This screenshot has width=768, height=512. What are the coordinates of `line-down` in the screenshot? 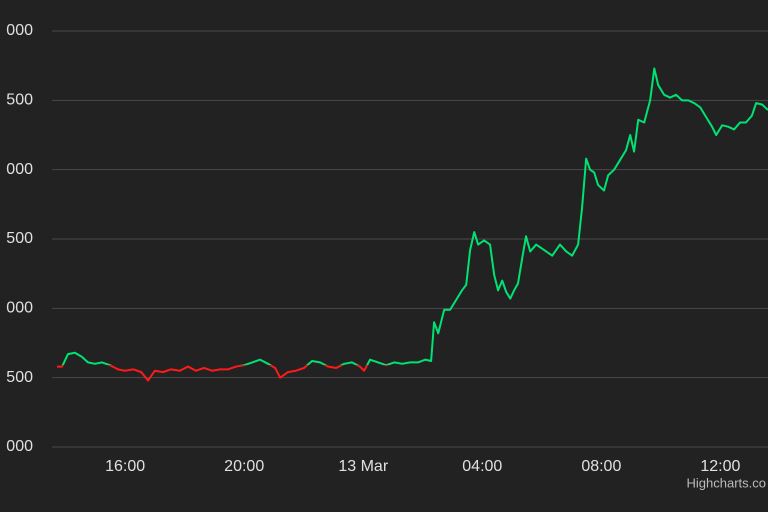 It's located at (223, 373).